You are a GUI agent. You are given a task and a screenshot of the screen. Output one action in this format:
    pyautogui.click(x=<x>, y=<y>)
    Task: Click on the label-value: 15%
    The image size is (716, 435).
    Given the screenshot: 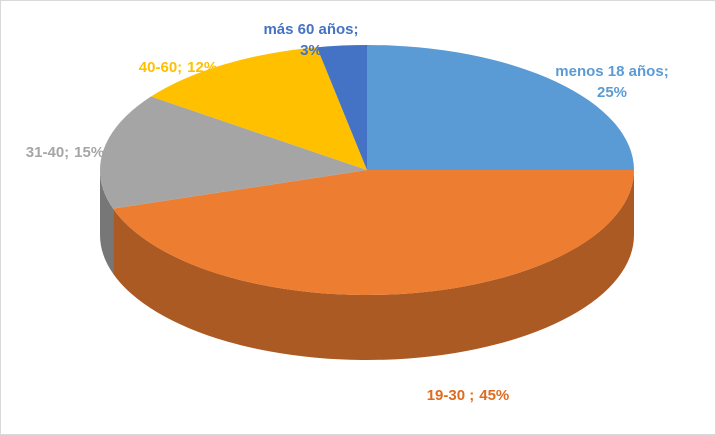 What is the action you would take?
    pyautogui.click(x=89, y=152)
    